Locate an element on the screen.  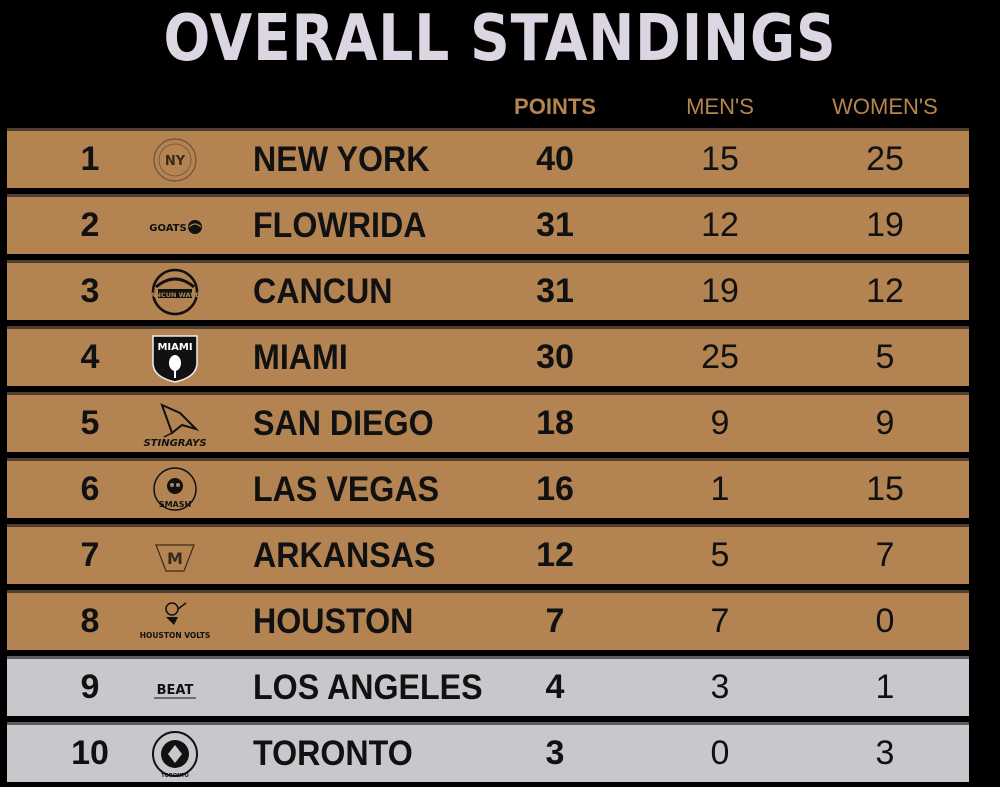
rank: 5 is located at coordinates (90, 423).